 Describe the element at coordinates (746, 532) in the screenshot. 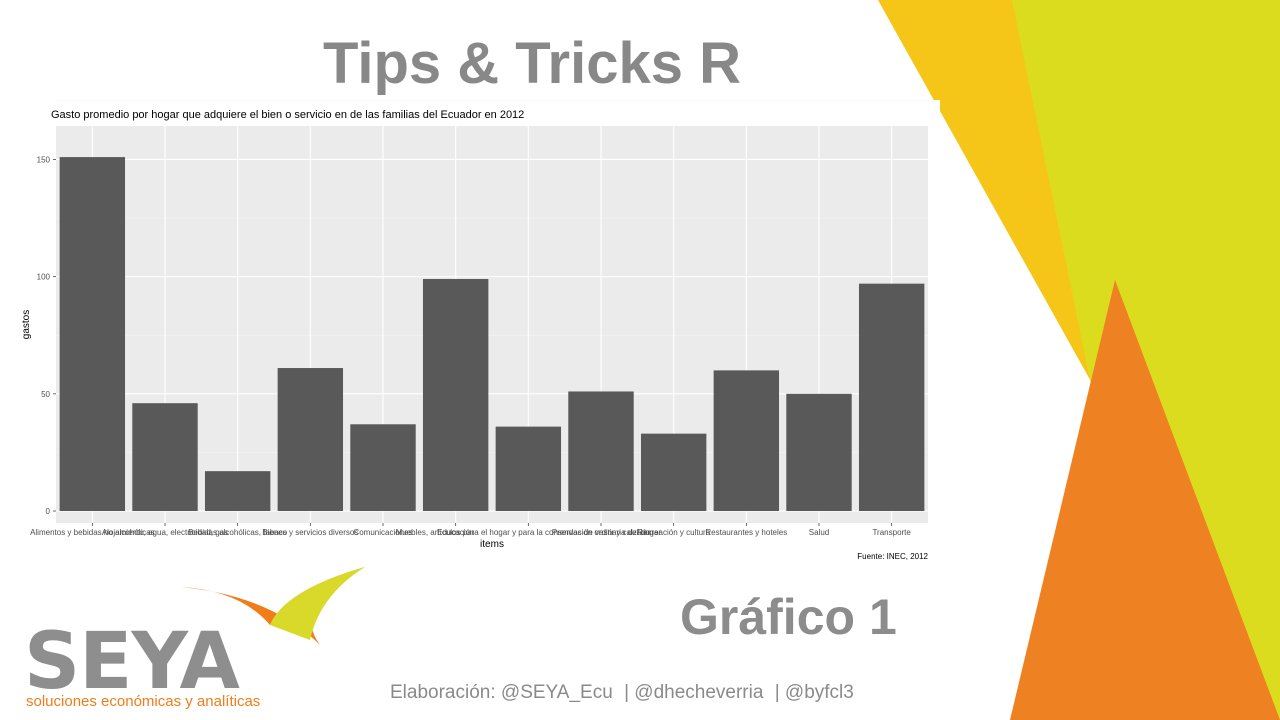

I see `x-tick-label: Restaurantes y hoteles` at that location.